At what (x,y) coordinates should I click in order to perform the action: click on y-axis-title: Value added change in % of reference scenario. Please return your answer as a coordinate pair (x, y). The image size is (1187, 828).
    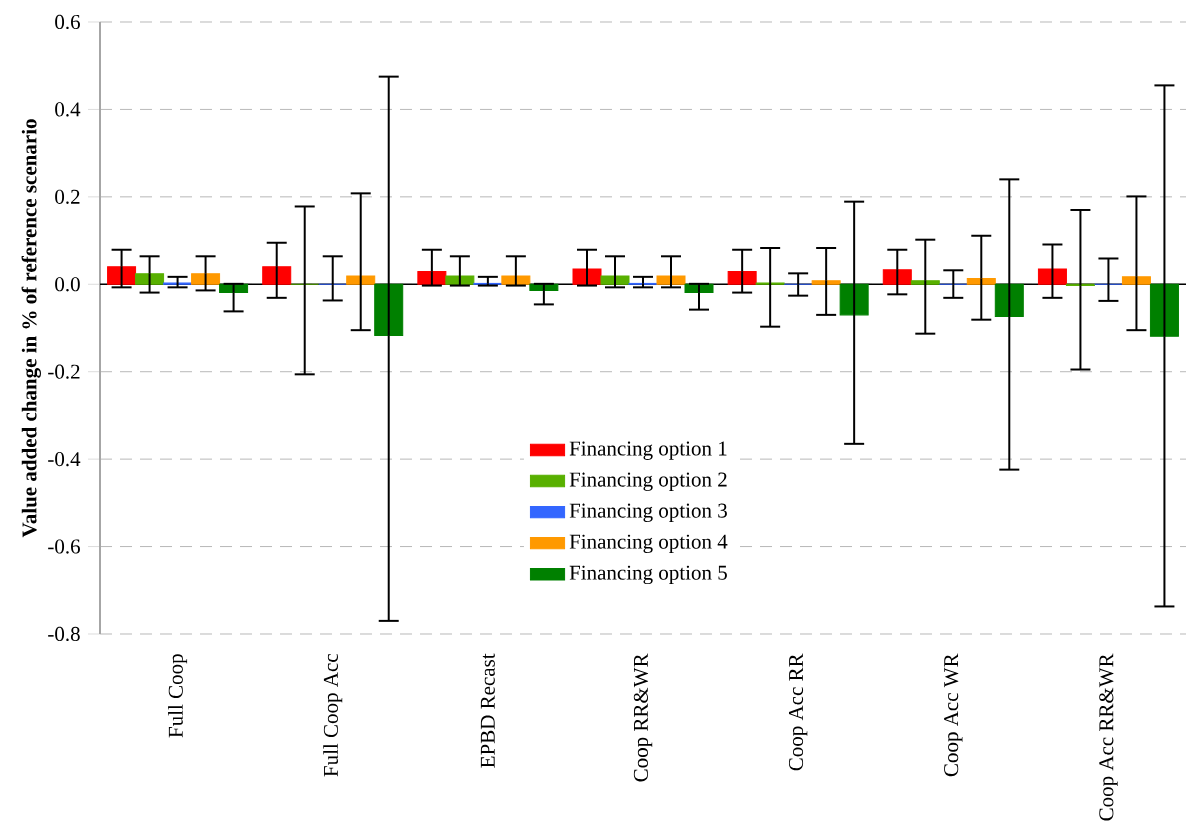
    Looking at the image, I should click on (31, 328).